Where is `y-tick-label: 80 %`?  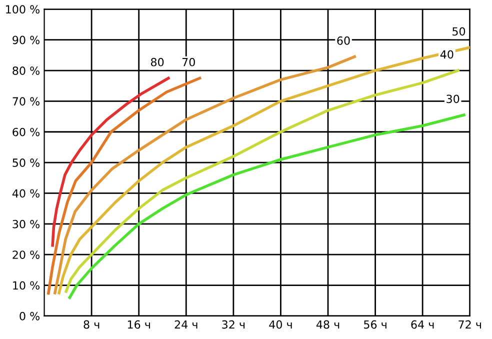 y-tick-label: 80 % is located at coordinates (26, 70).